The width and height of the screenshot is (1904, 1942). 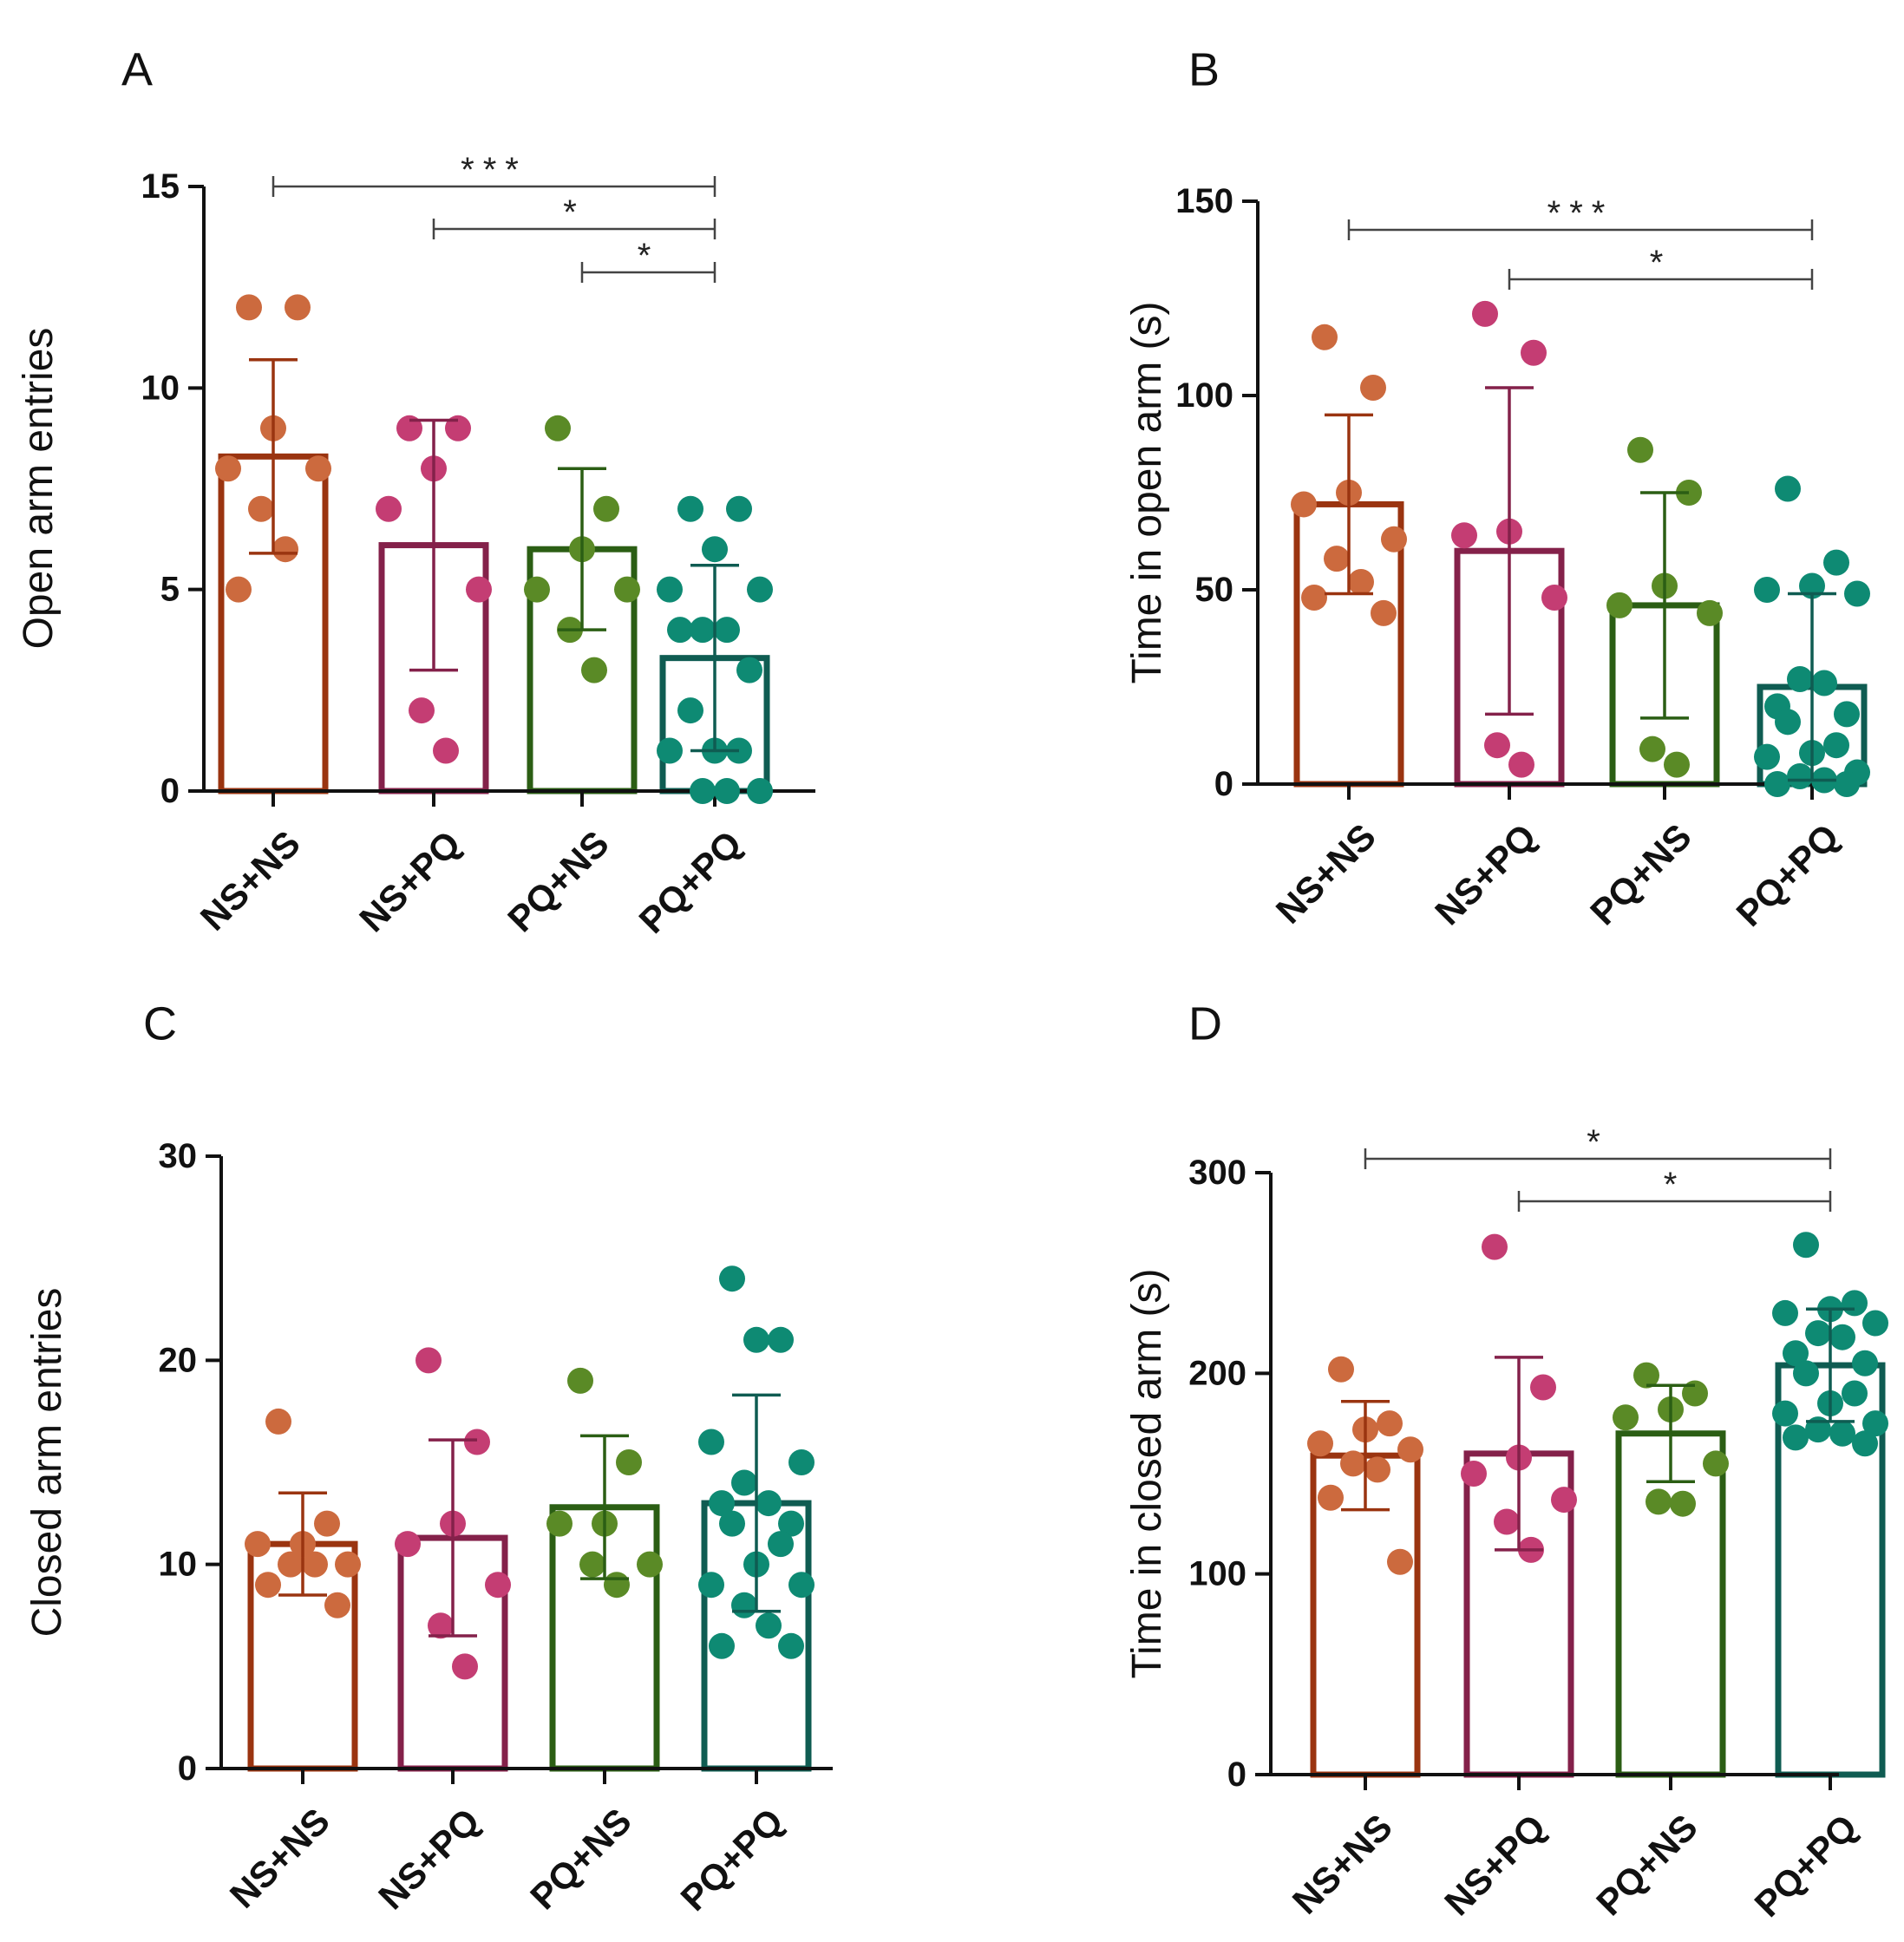 I want to click on sig-label-b: *, so click(x=1661, y=263).